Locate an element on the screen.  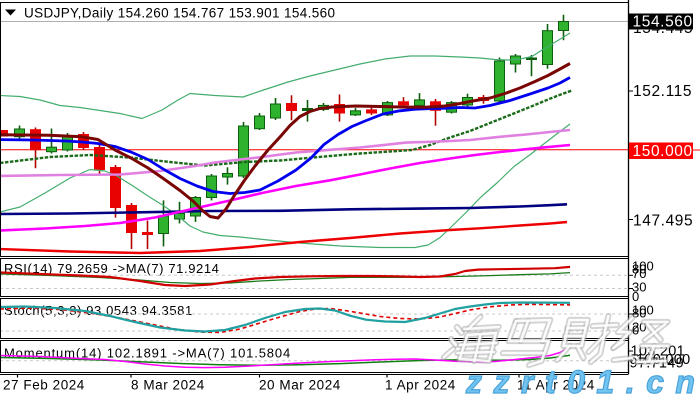
svg-text:RSI(14) 79.2659 ->MA(7) 71.92: RSI(14) 79.2659 ->MA(7) 71.9214 is located at coordinates (112, 268).